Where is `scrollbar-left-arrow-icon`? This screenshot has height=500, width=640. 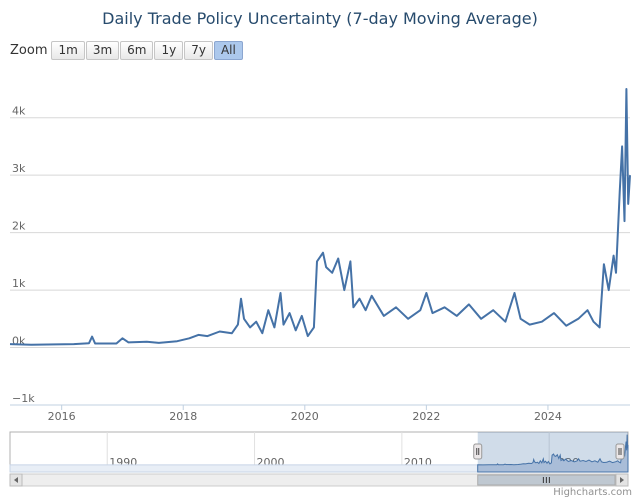
scrollbar-left-arrow-icon is located at coordinates (16, 480).